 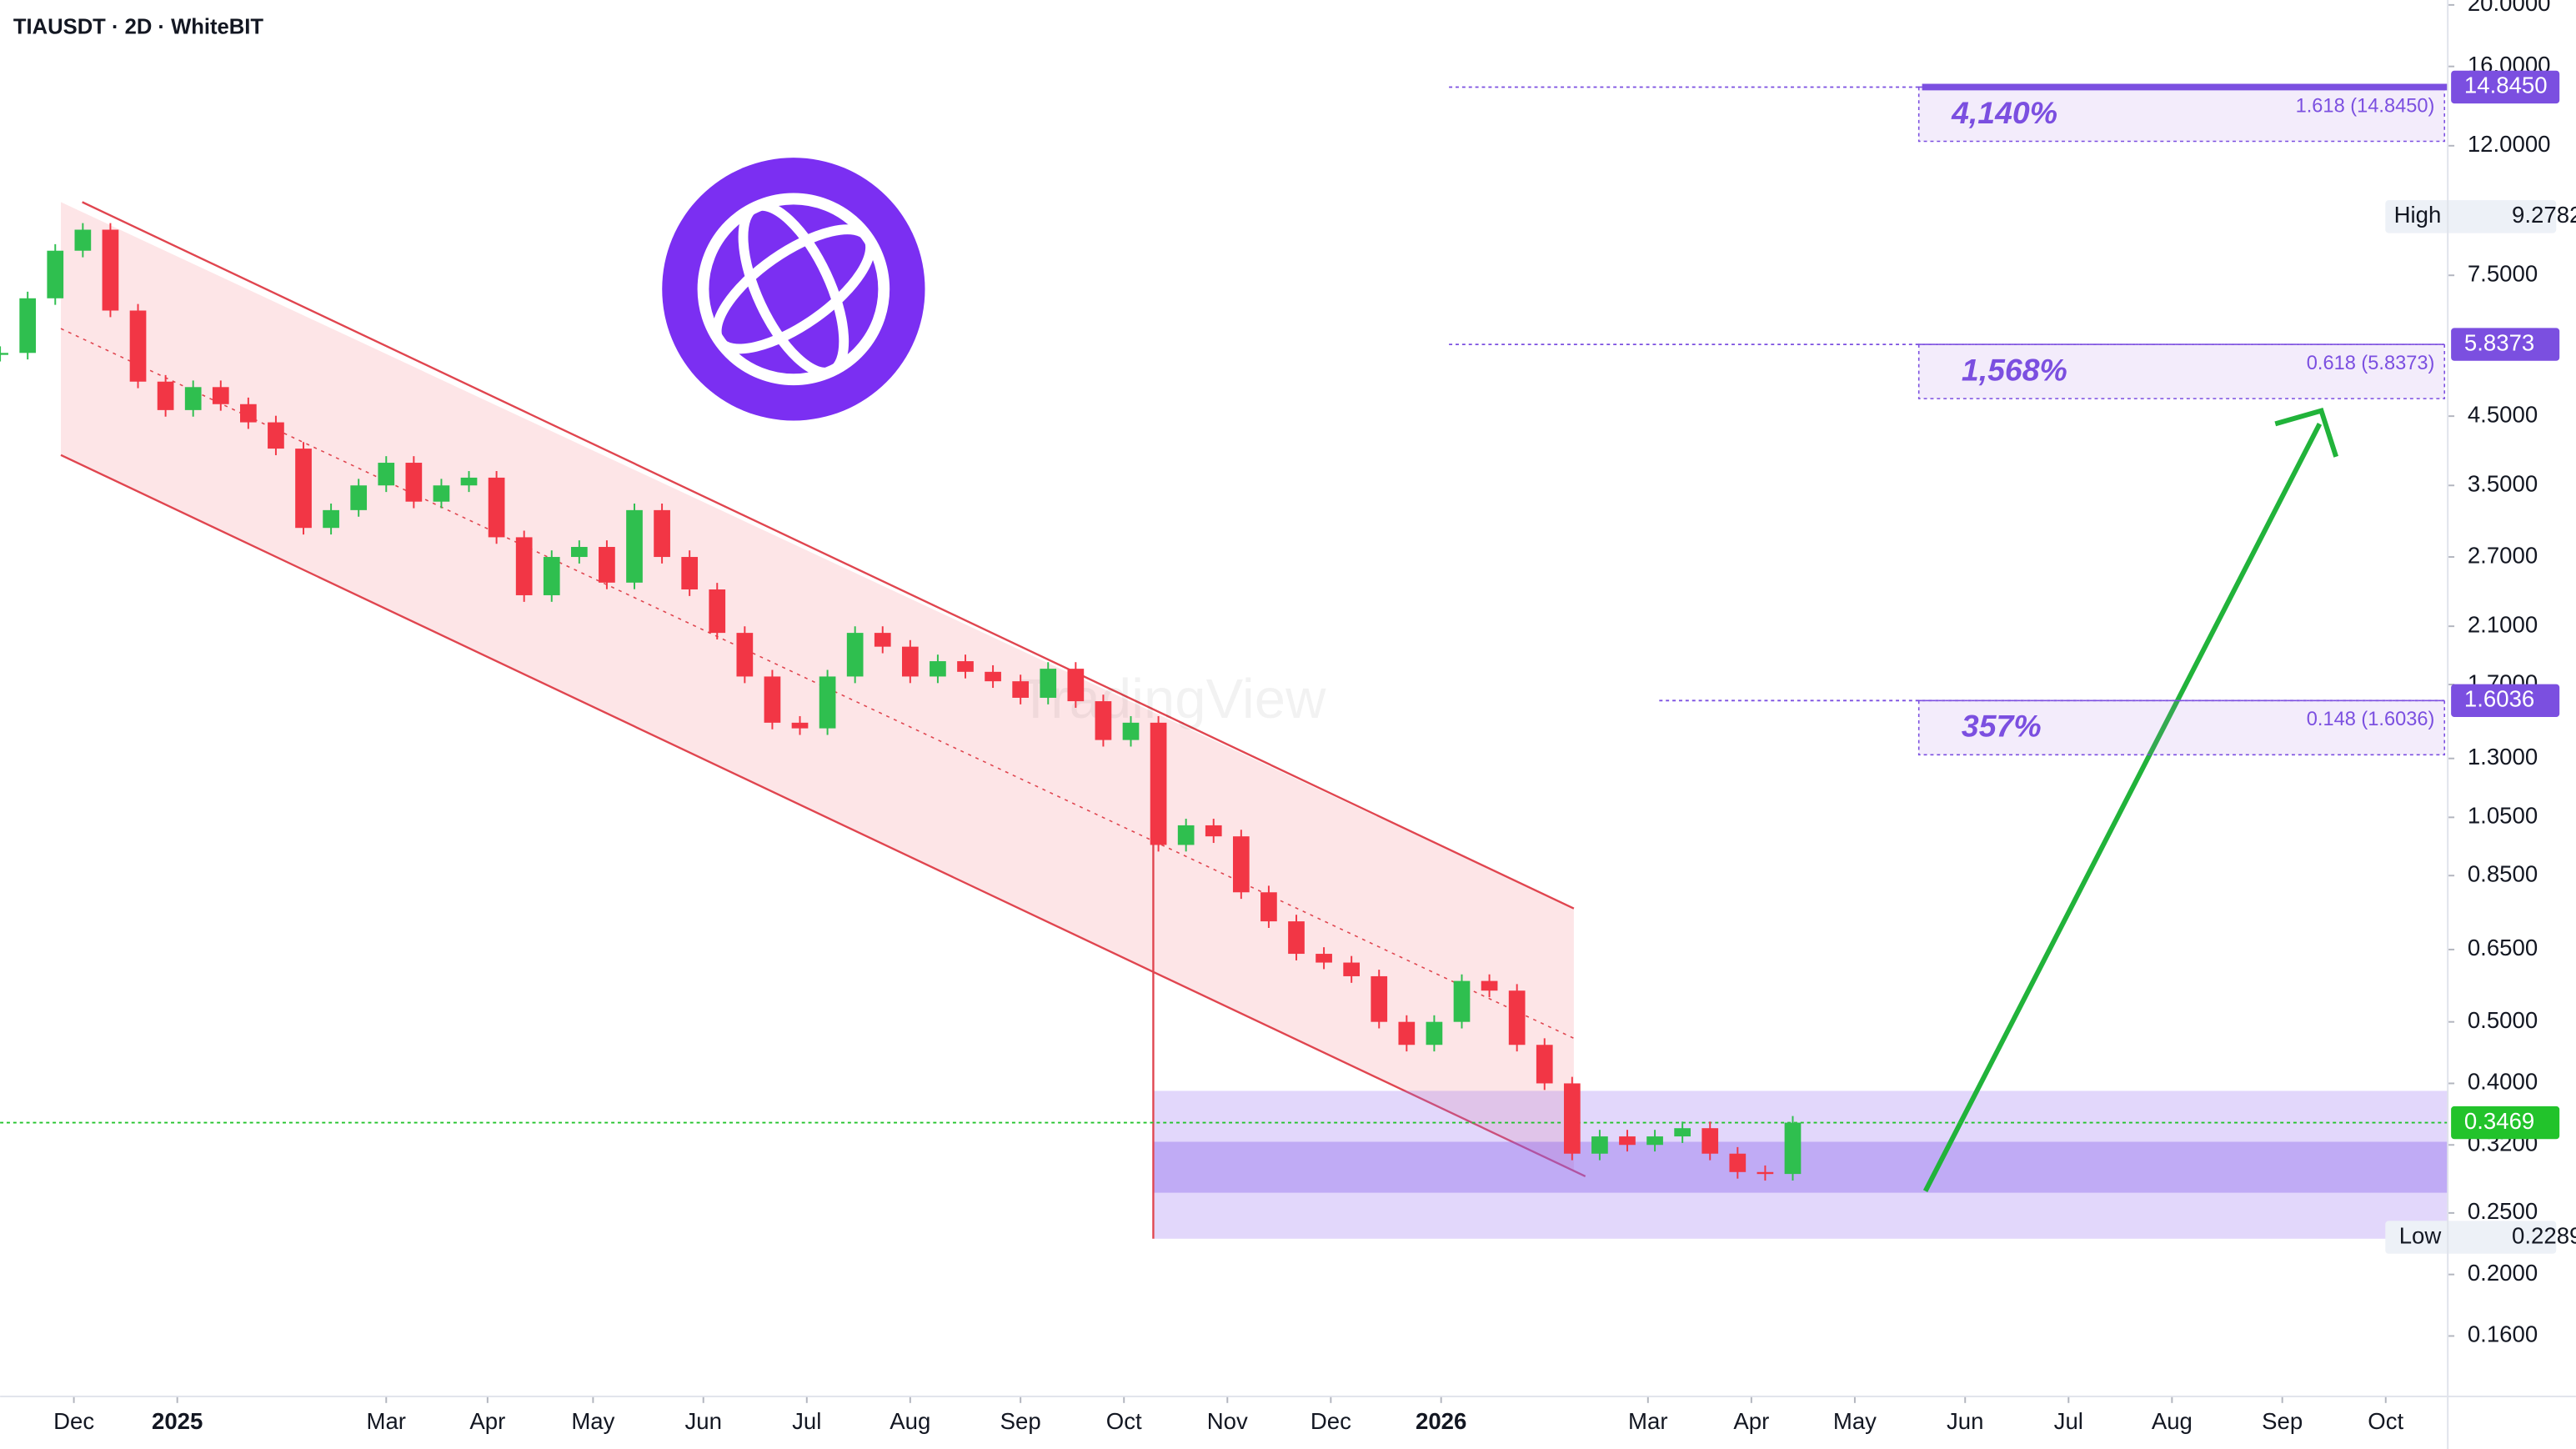 I want to click on y-tick-label: 20.0000, so click(x=2509, y=8).